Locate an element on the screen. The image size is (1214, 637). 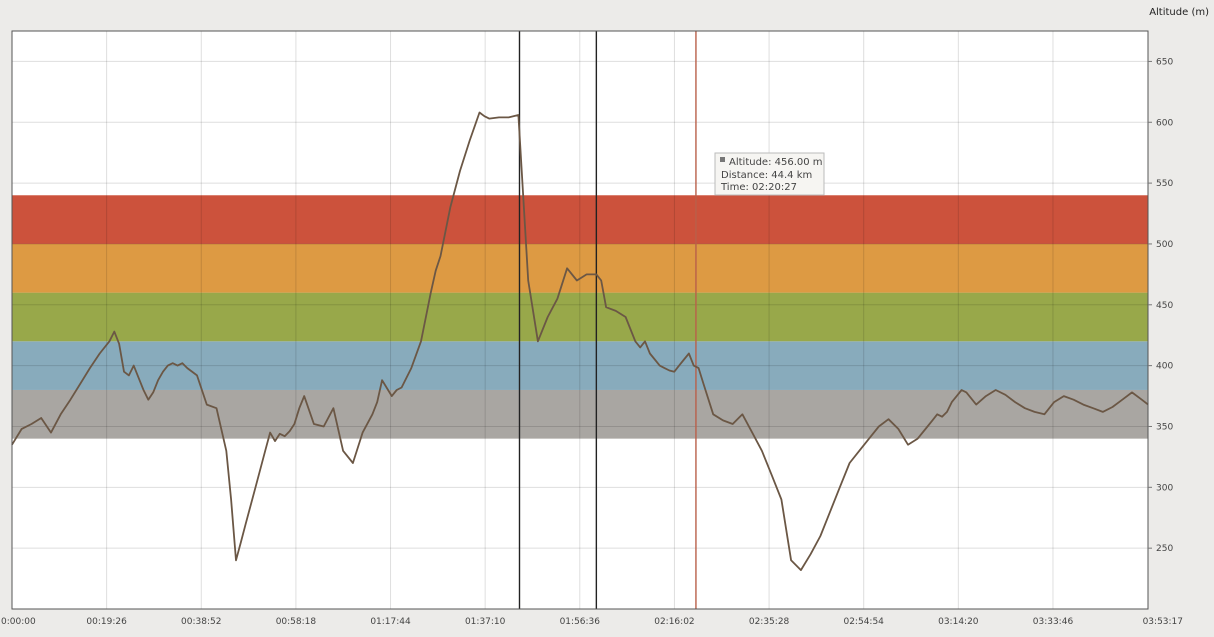
y-tick-label: 250 is located at coordinates (1164, 549).